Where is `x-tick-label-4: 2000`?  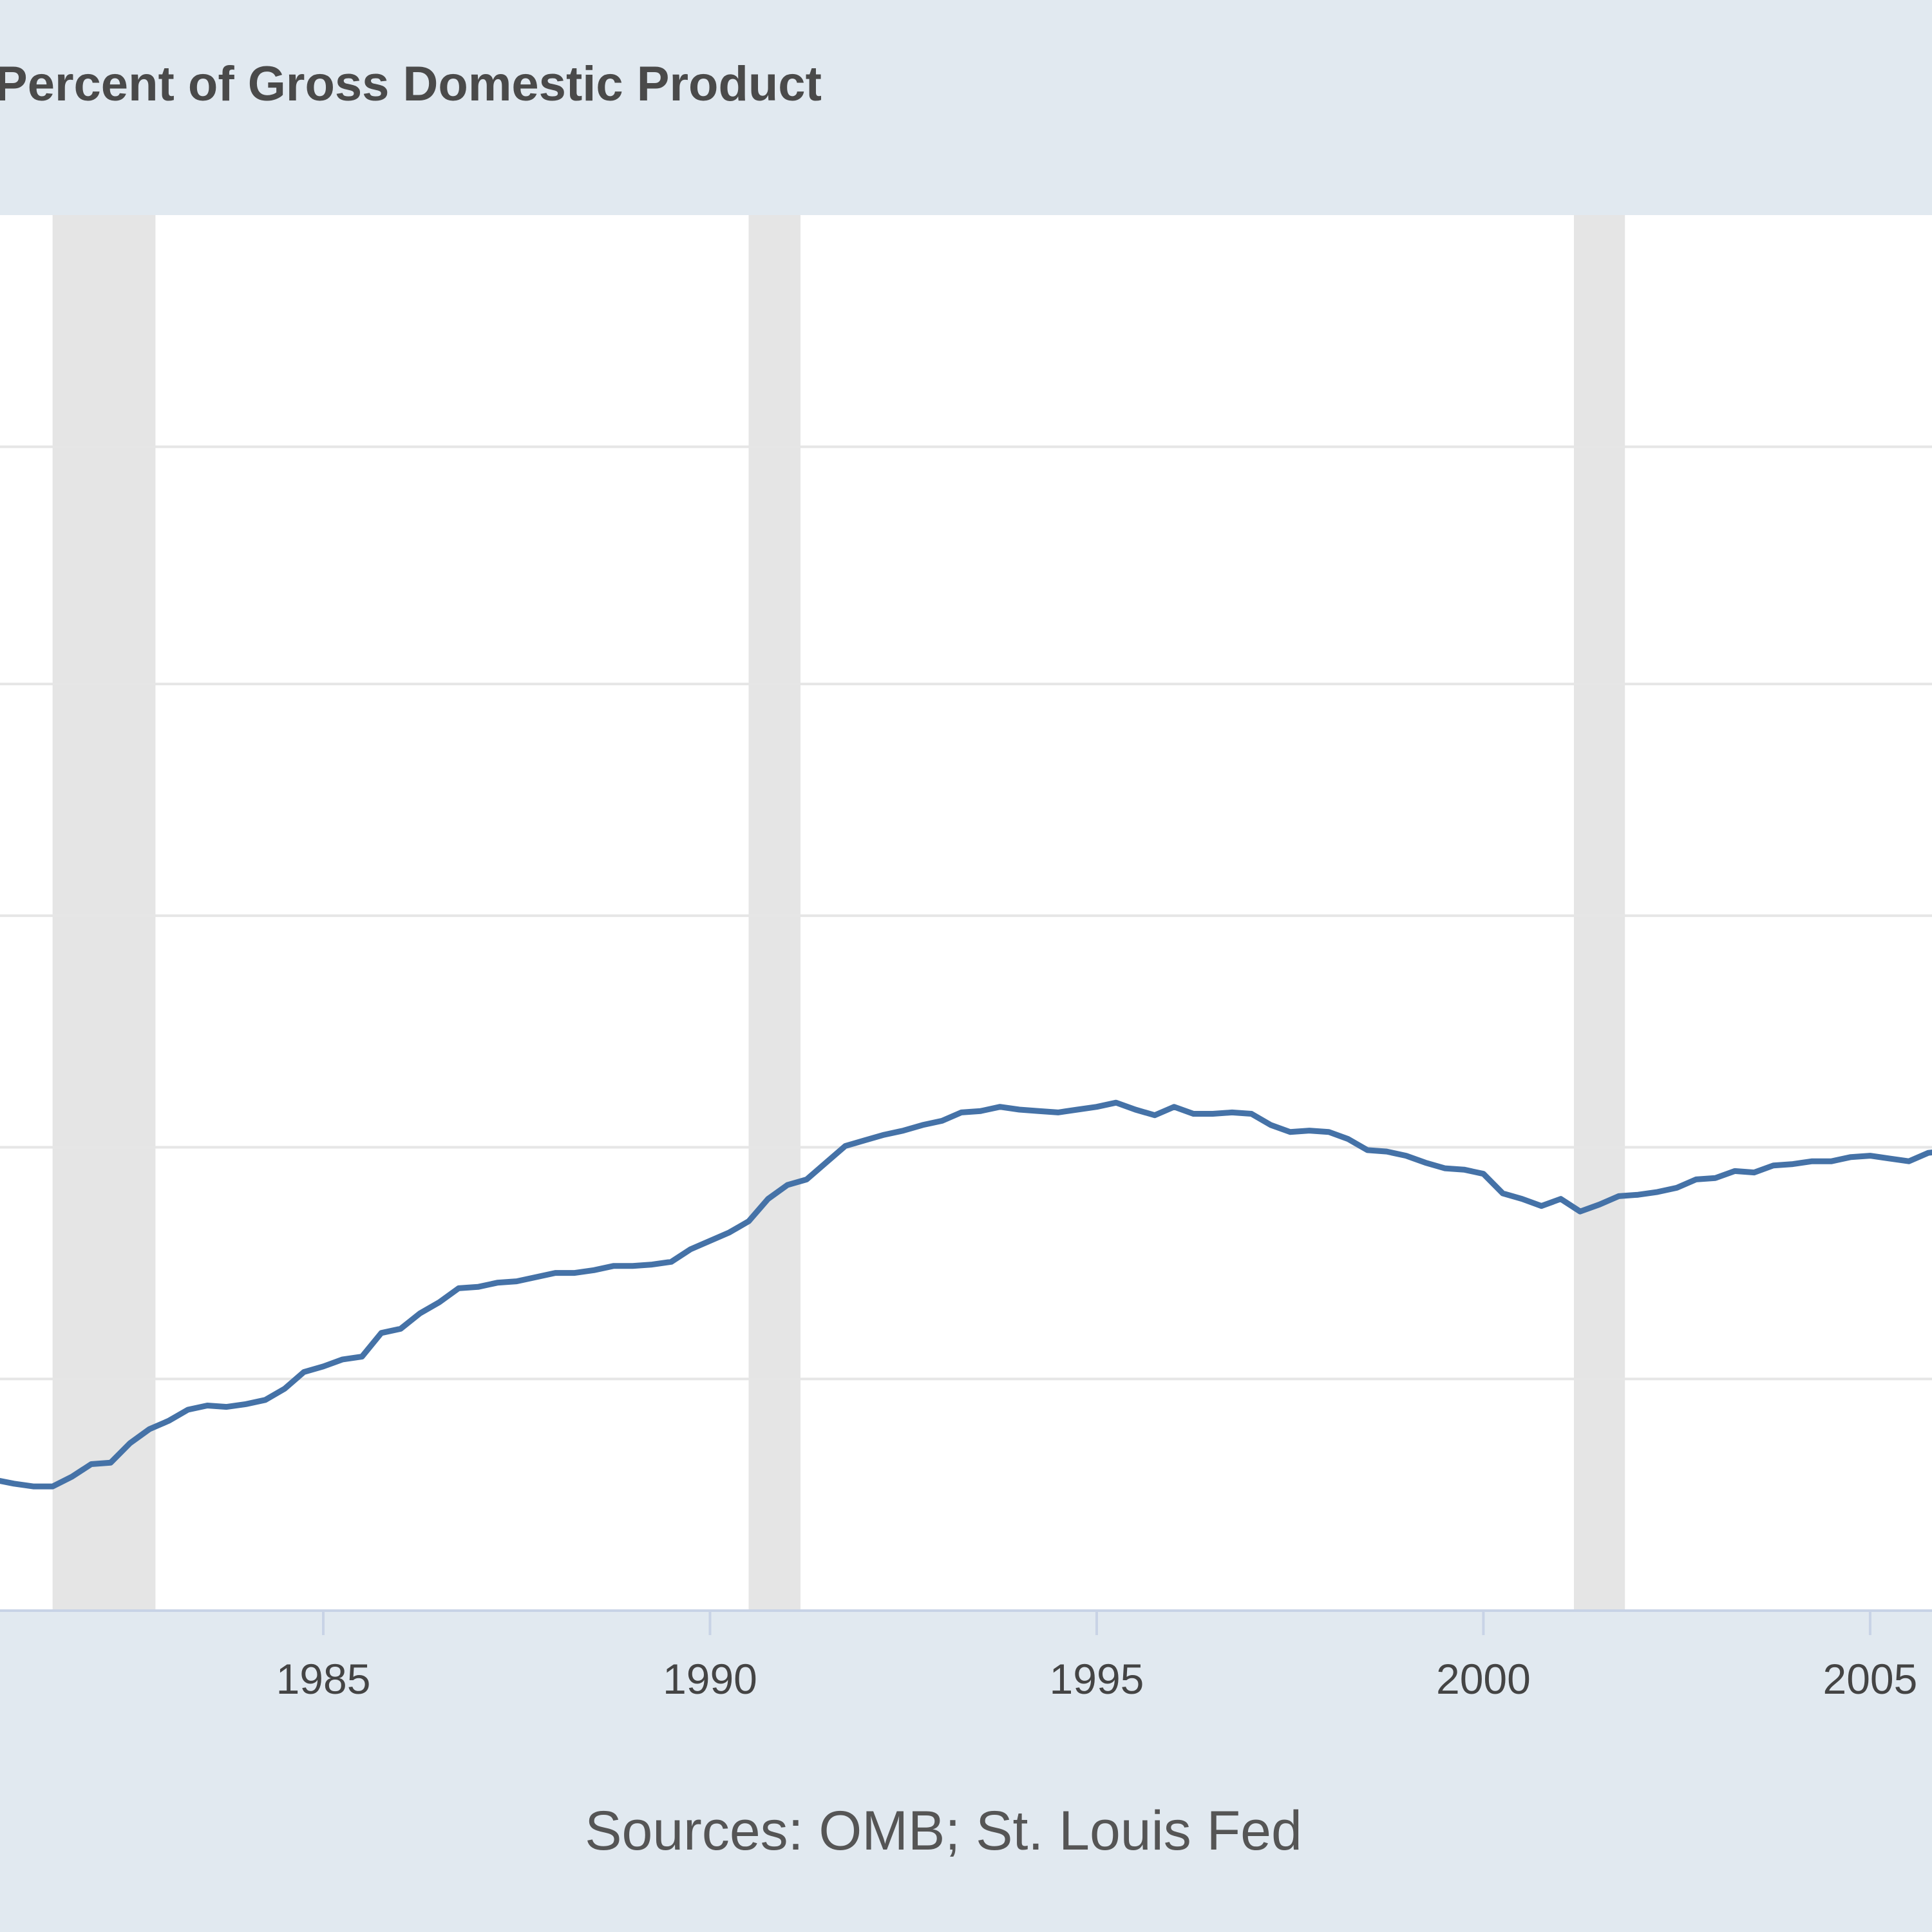 x-tick-label-4: 2000 is located at coordinates (1483, 1679).